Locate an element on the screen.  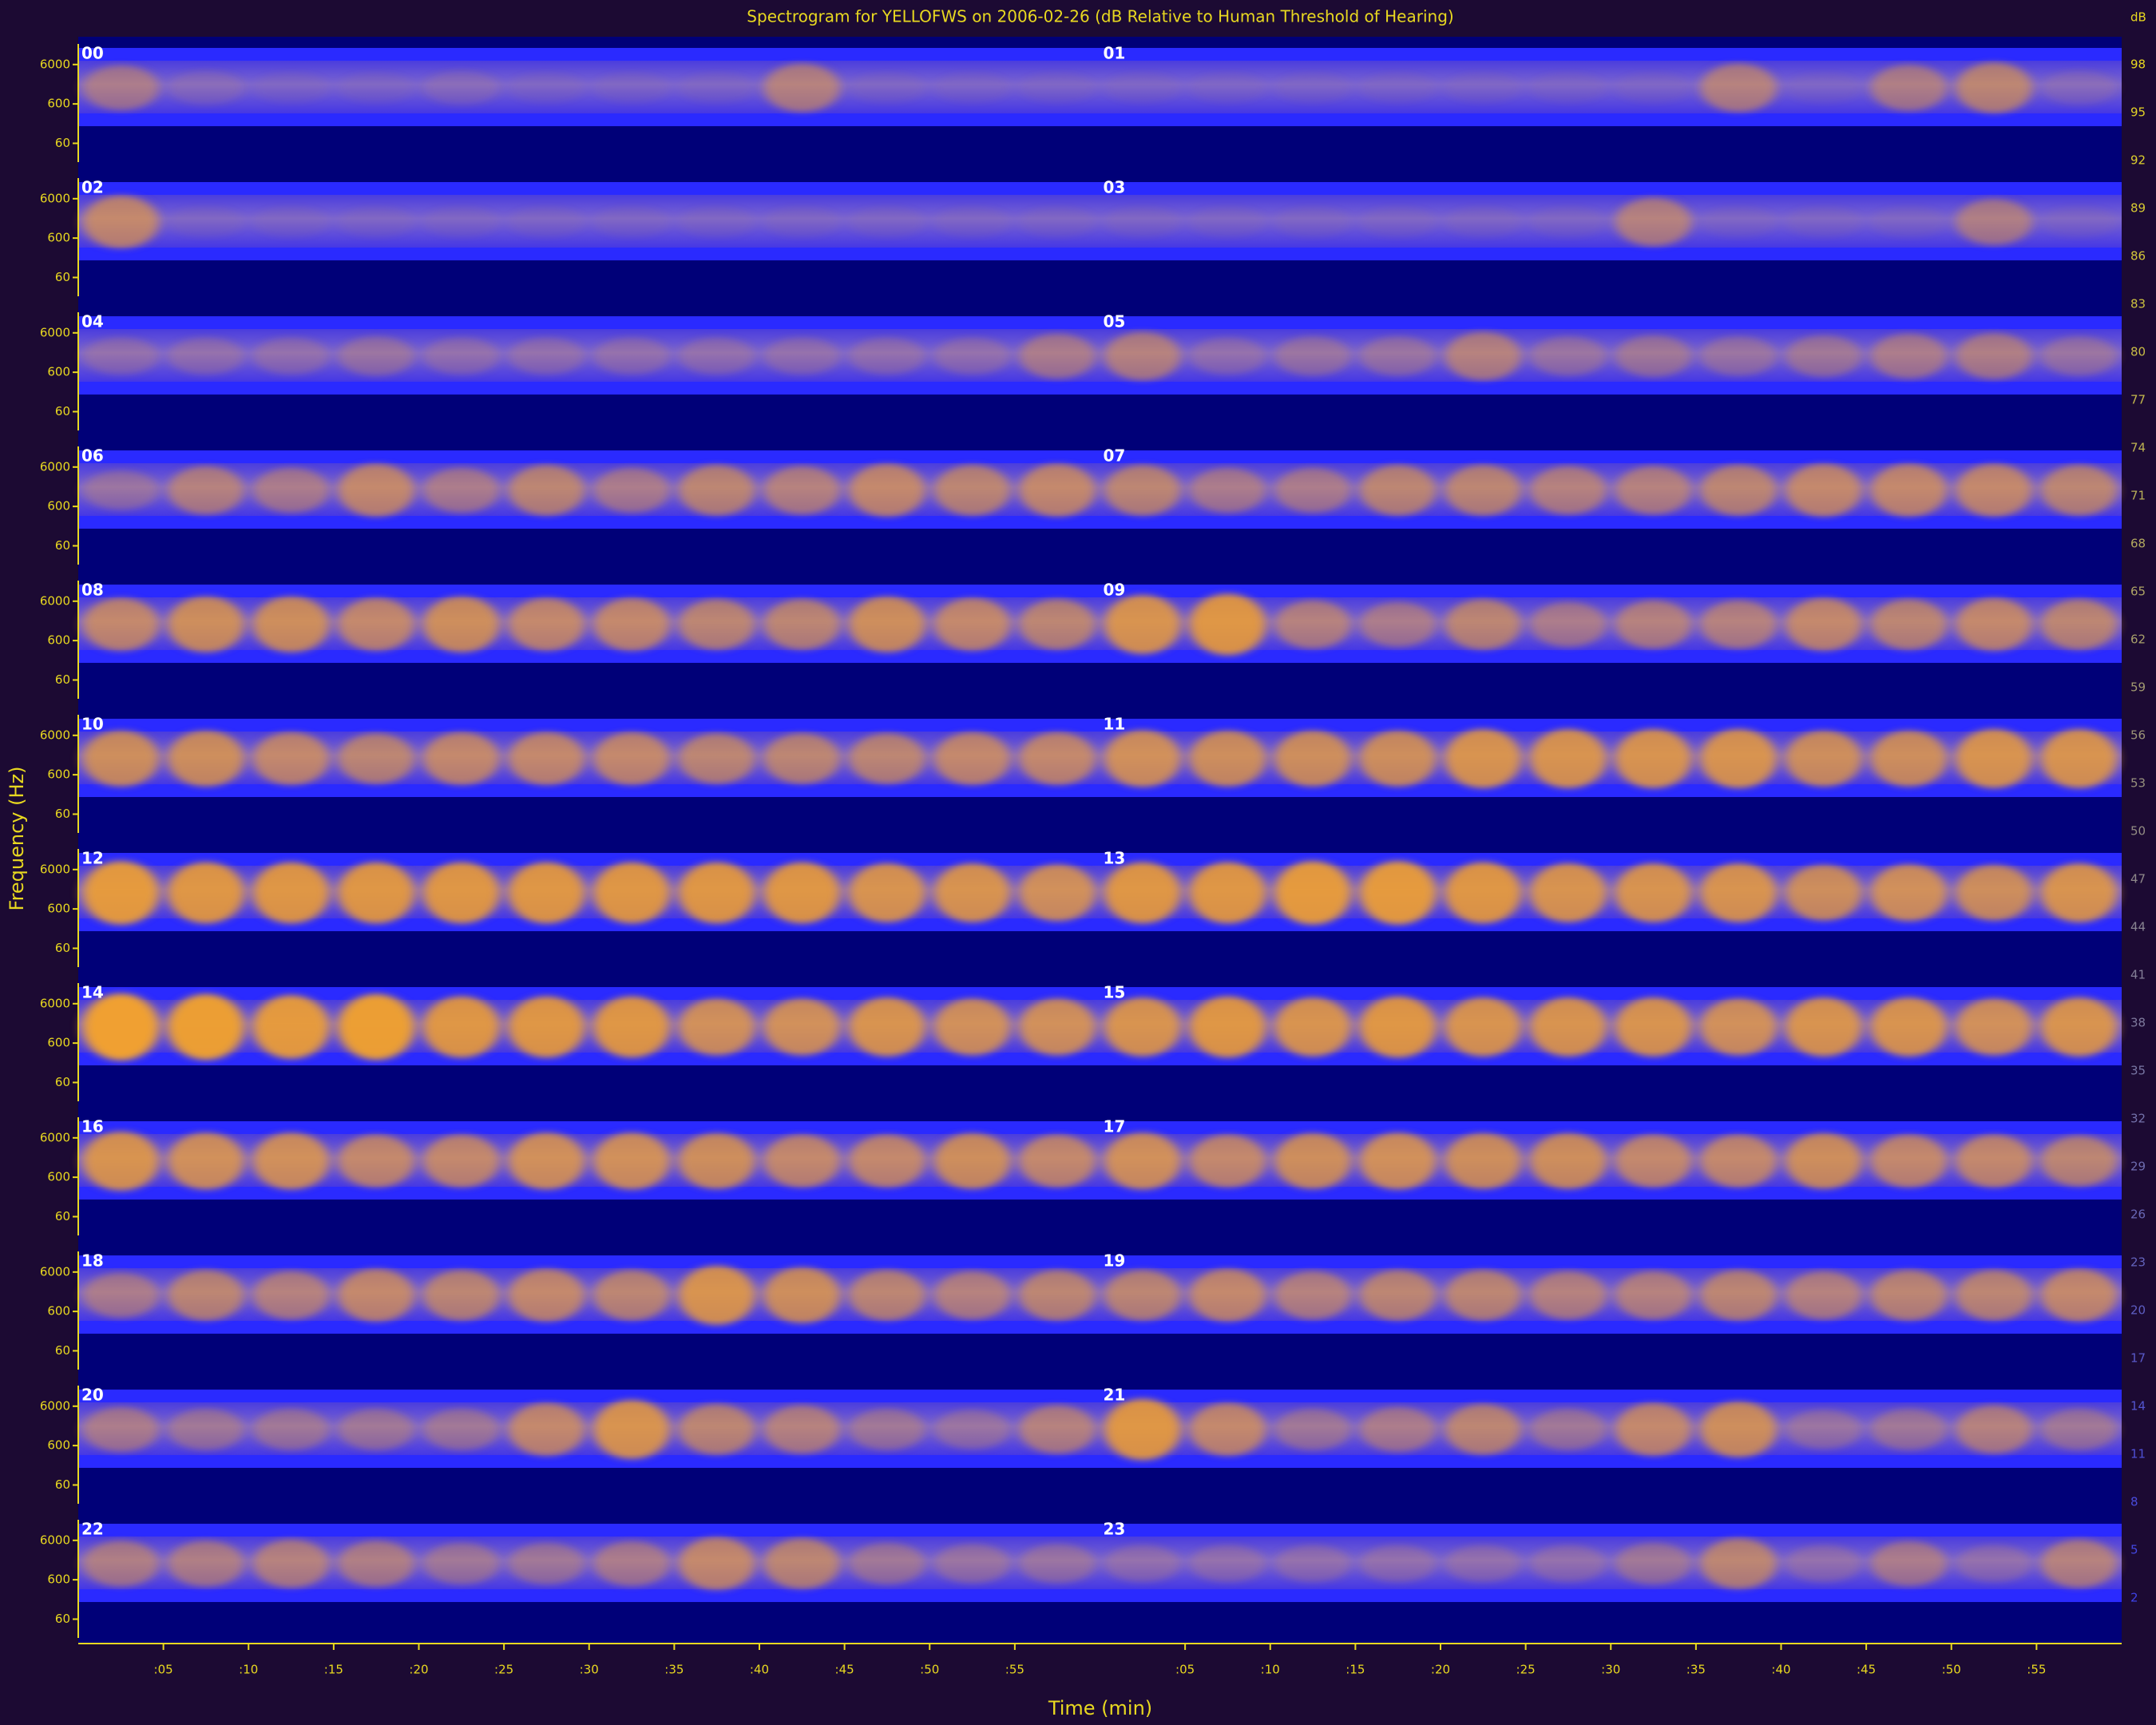
colorbar-tick-label: 29 is located at coordinates (2138, 1167).